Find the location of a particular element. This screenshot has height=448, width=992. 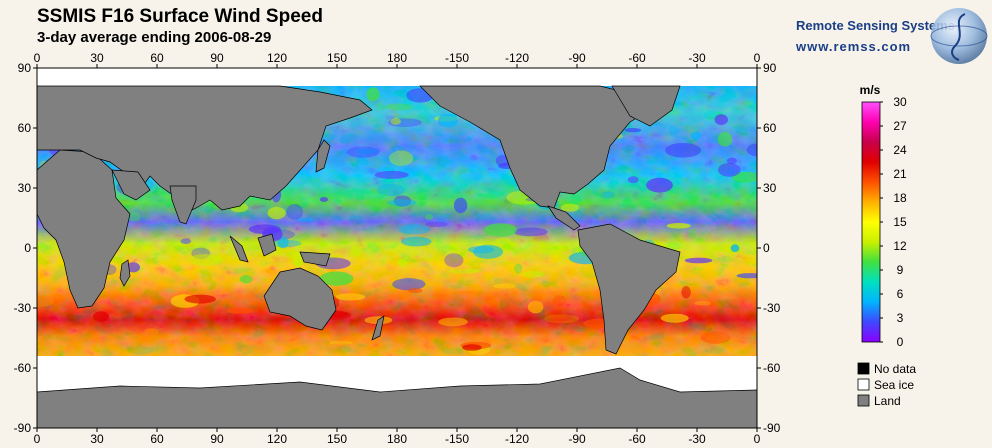

y-tick-label-right: -60 is located at coordinates (772, 368).